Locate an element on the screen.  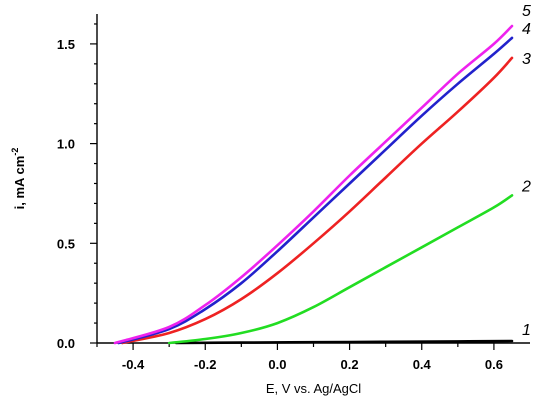
y-tick-label: 0.5 is located at coordinates (66, 243).